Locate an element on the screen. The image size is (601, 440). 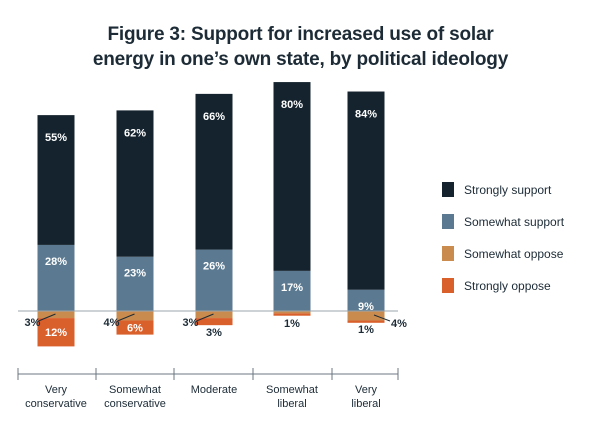
data-label: 84% is located at coordinates (366, 115).